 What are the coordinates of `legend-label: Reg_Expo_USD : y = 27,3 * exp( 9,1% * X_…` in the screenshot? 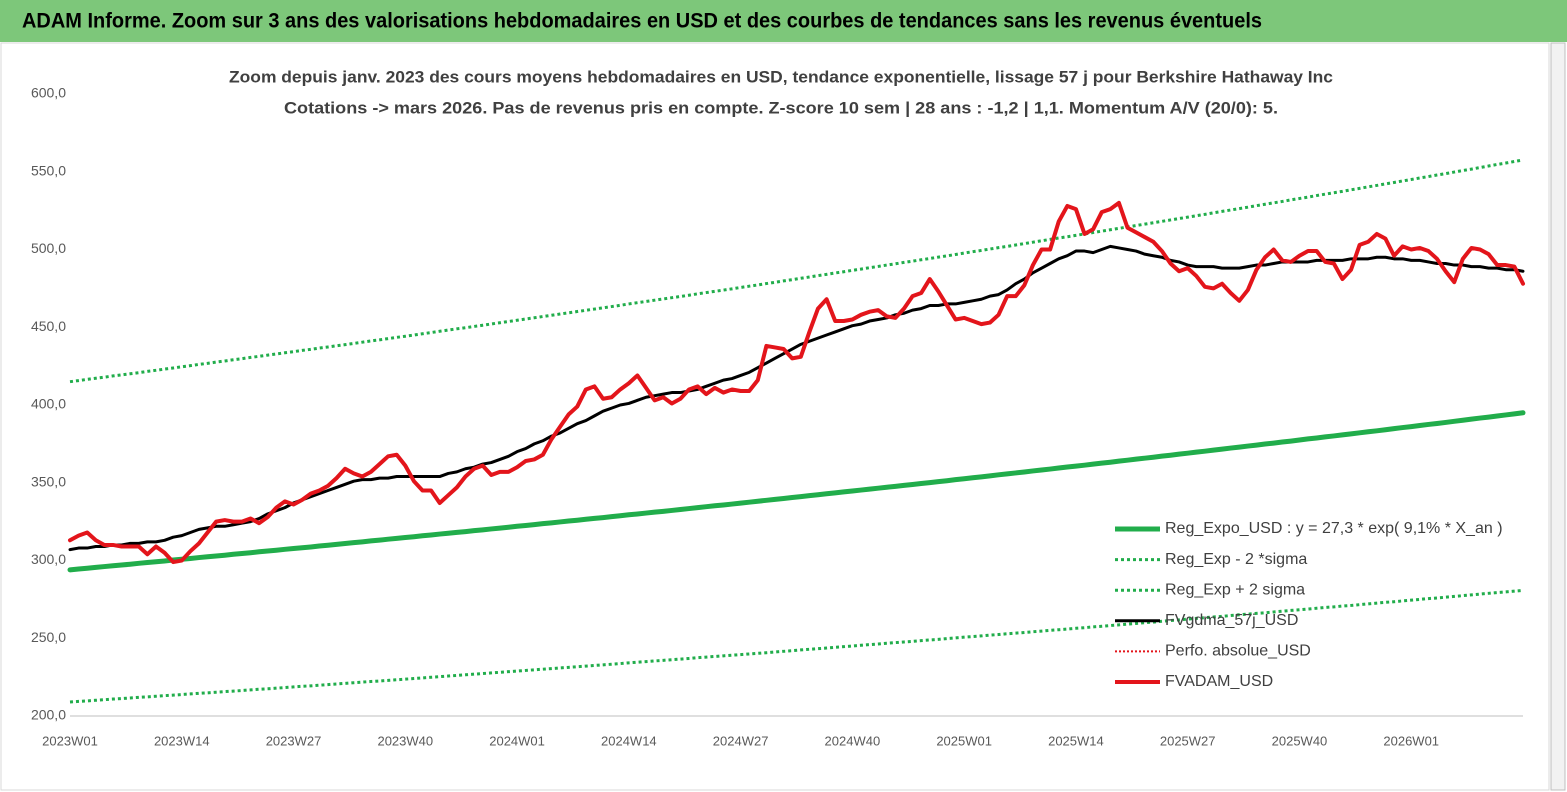 It's located at (1334, 528).